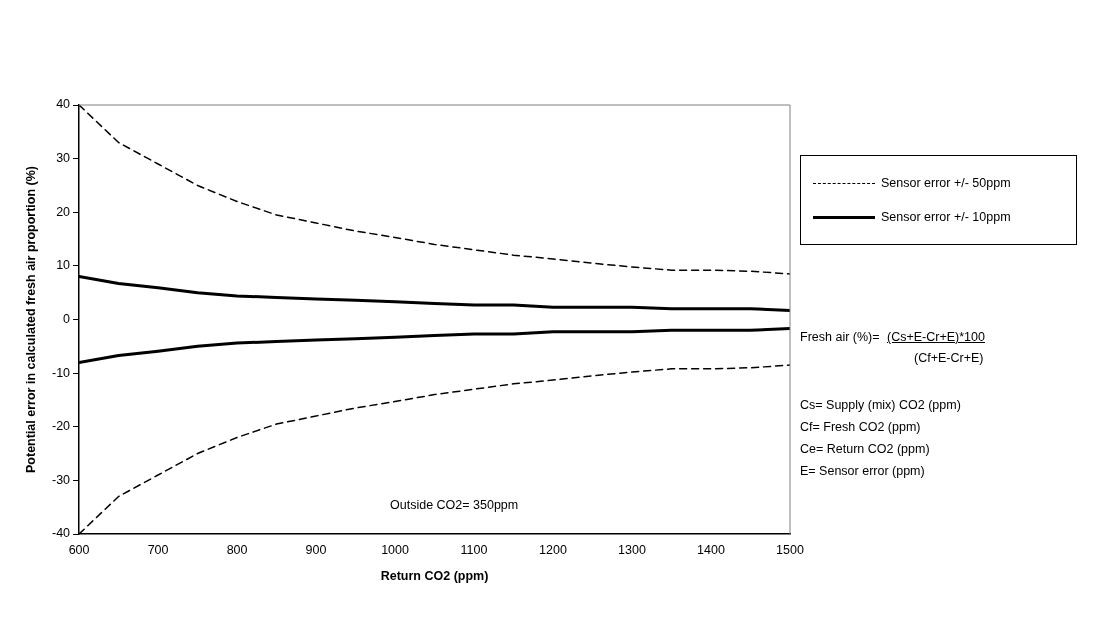 This screenshot has height=618, width=1113. I want to click on y-tick-label: -40, so click(61, 533).